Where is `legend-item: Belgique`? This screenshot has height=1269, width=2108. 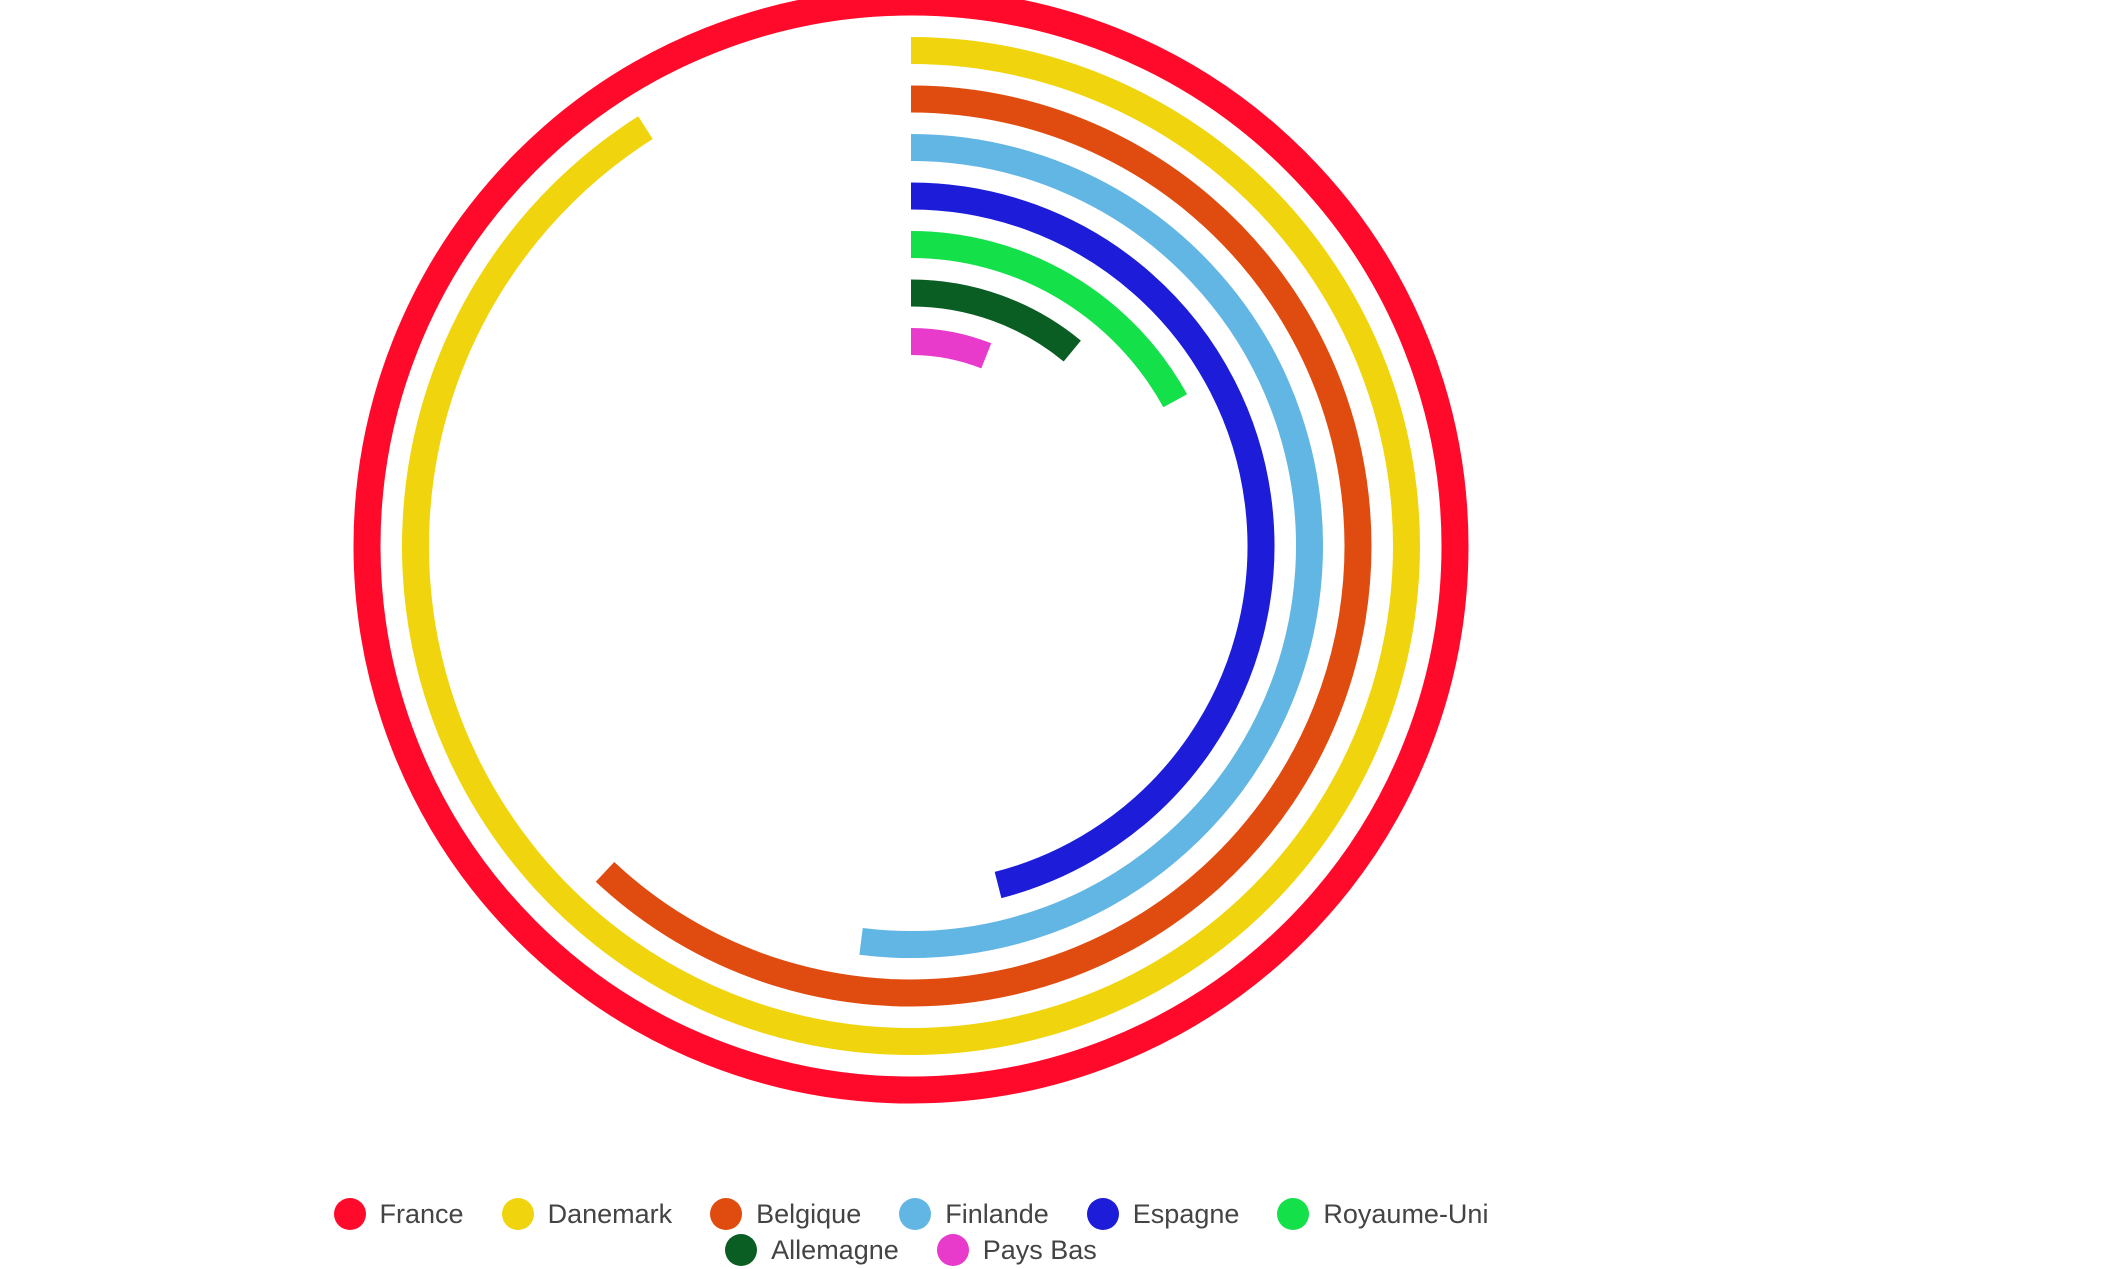 legend-item: Belgique is located at coordinates (785, 1214).